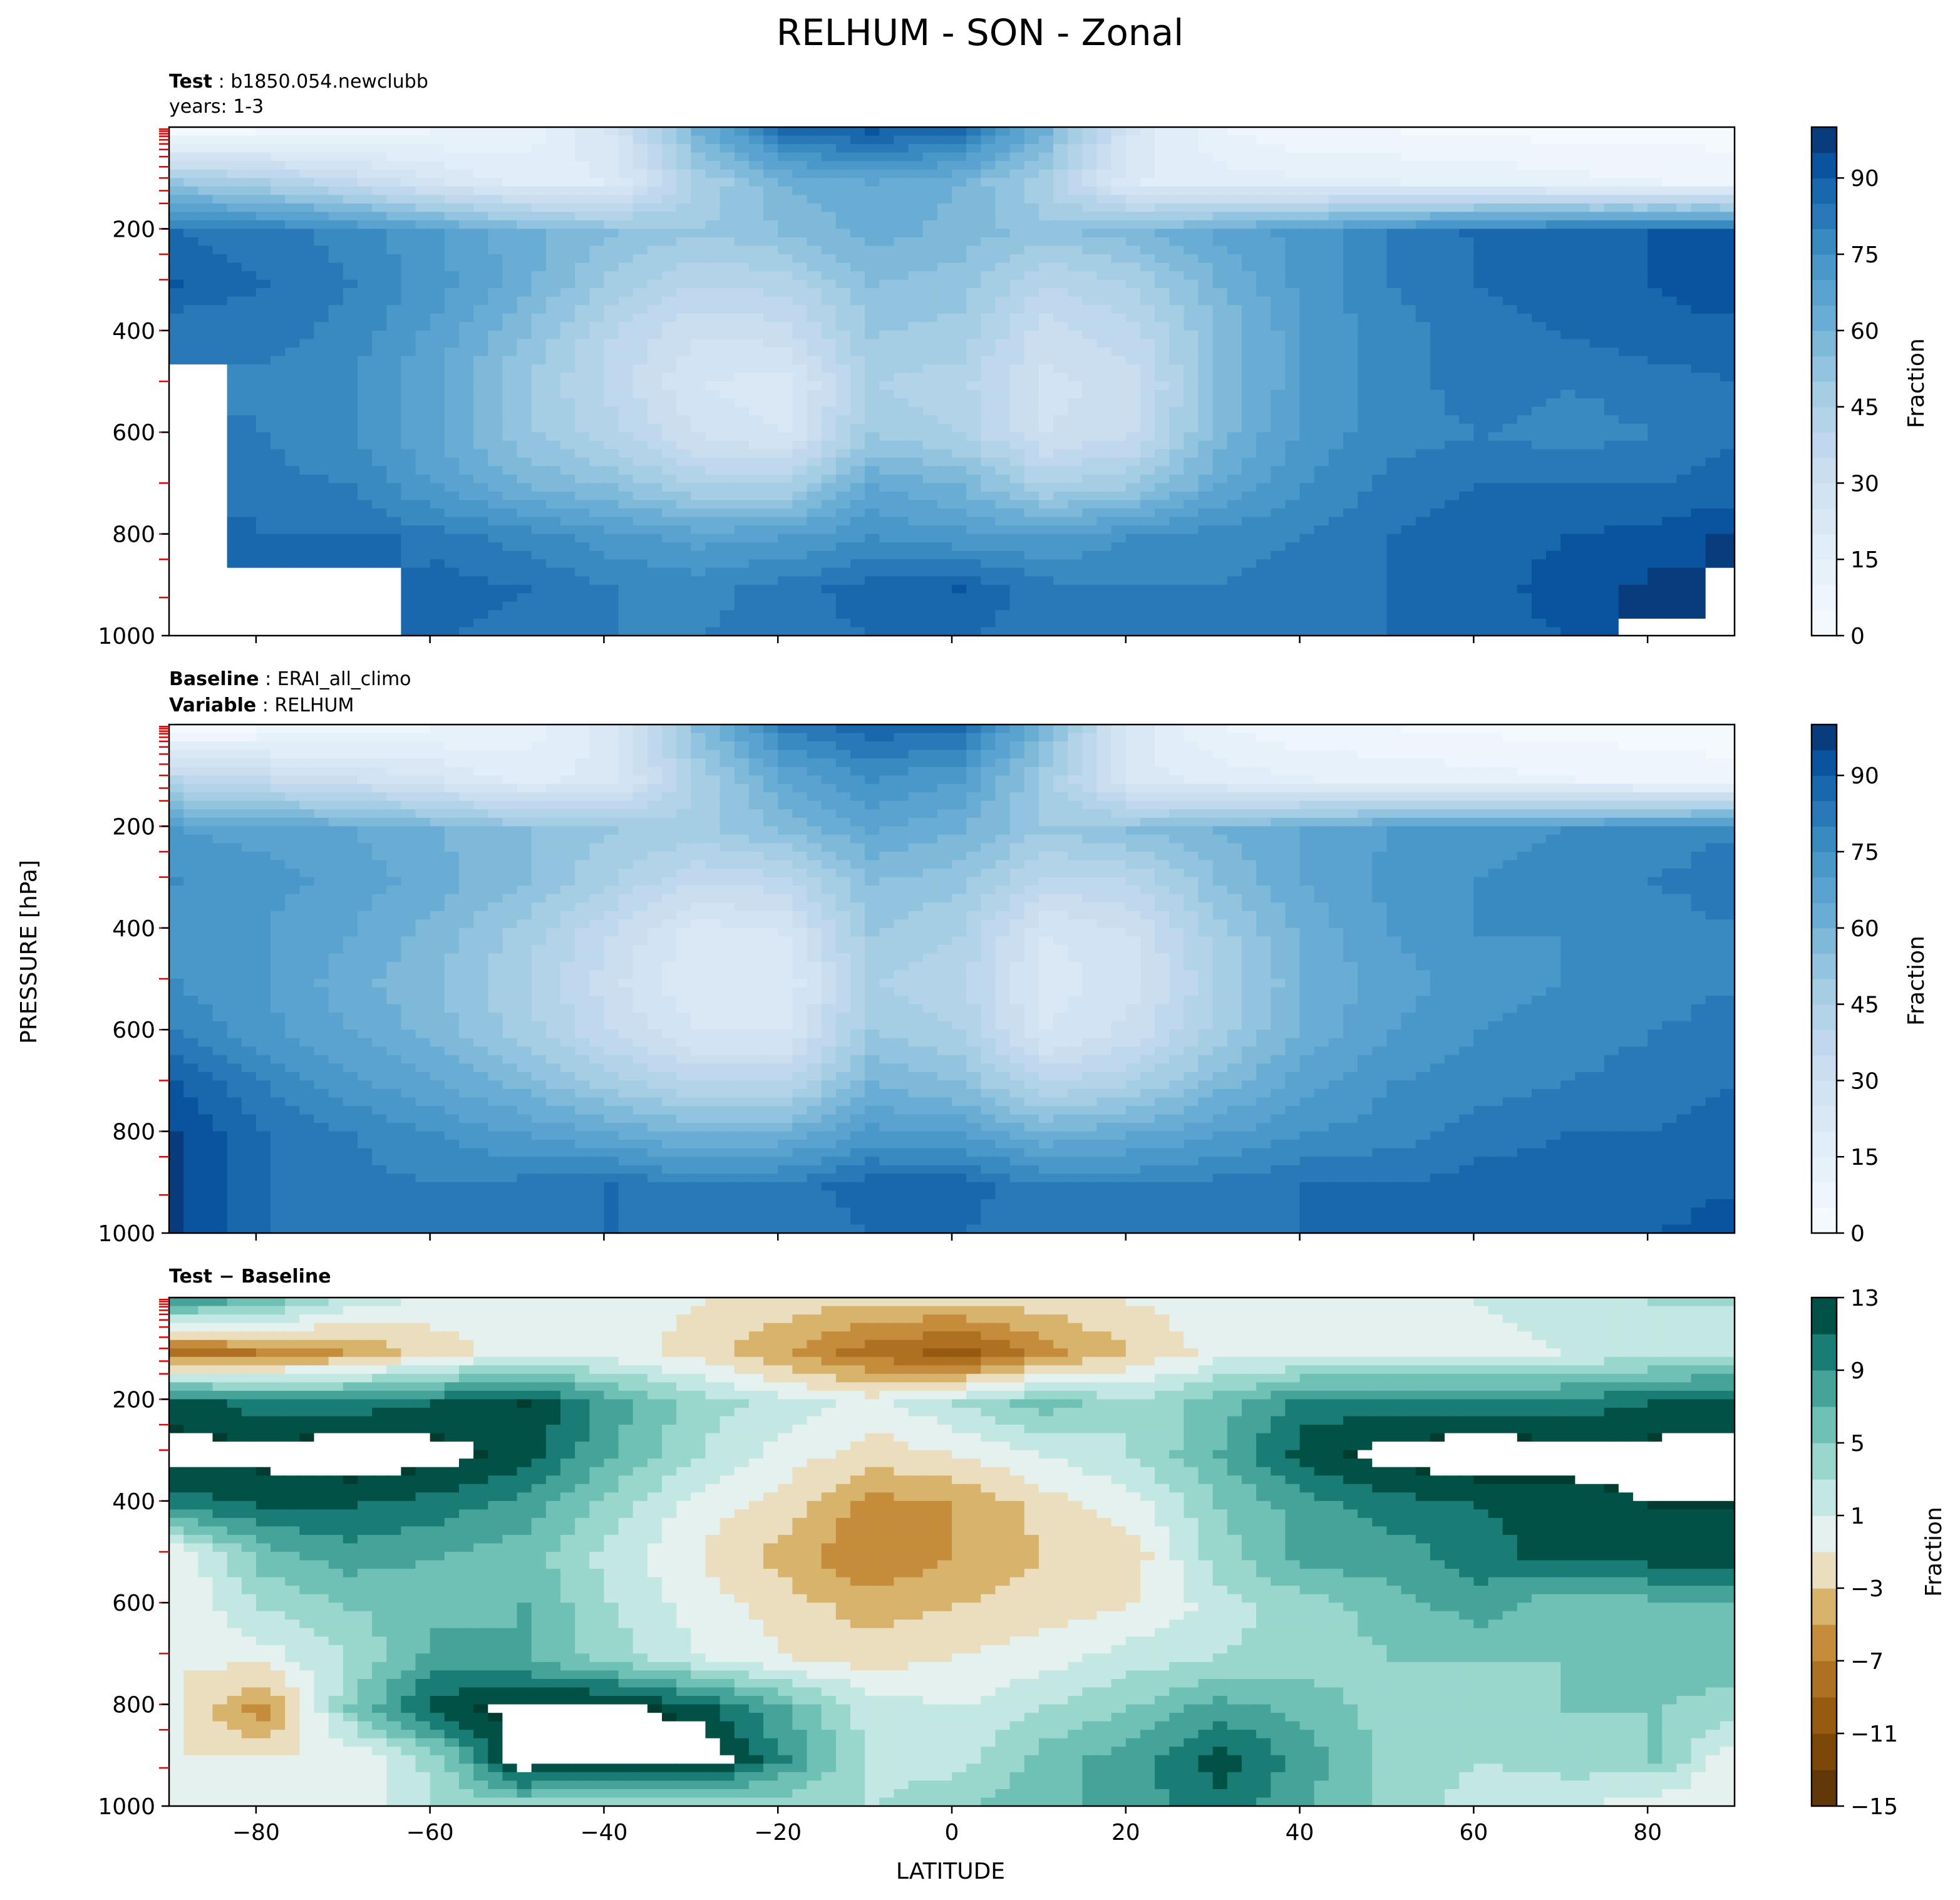  I want to click on panel-test-header-text-2: years: 1-3, so click(216, 107).